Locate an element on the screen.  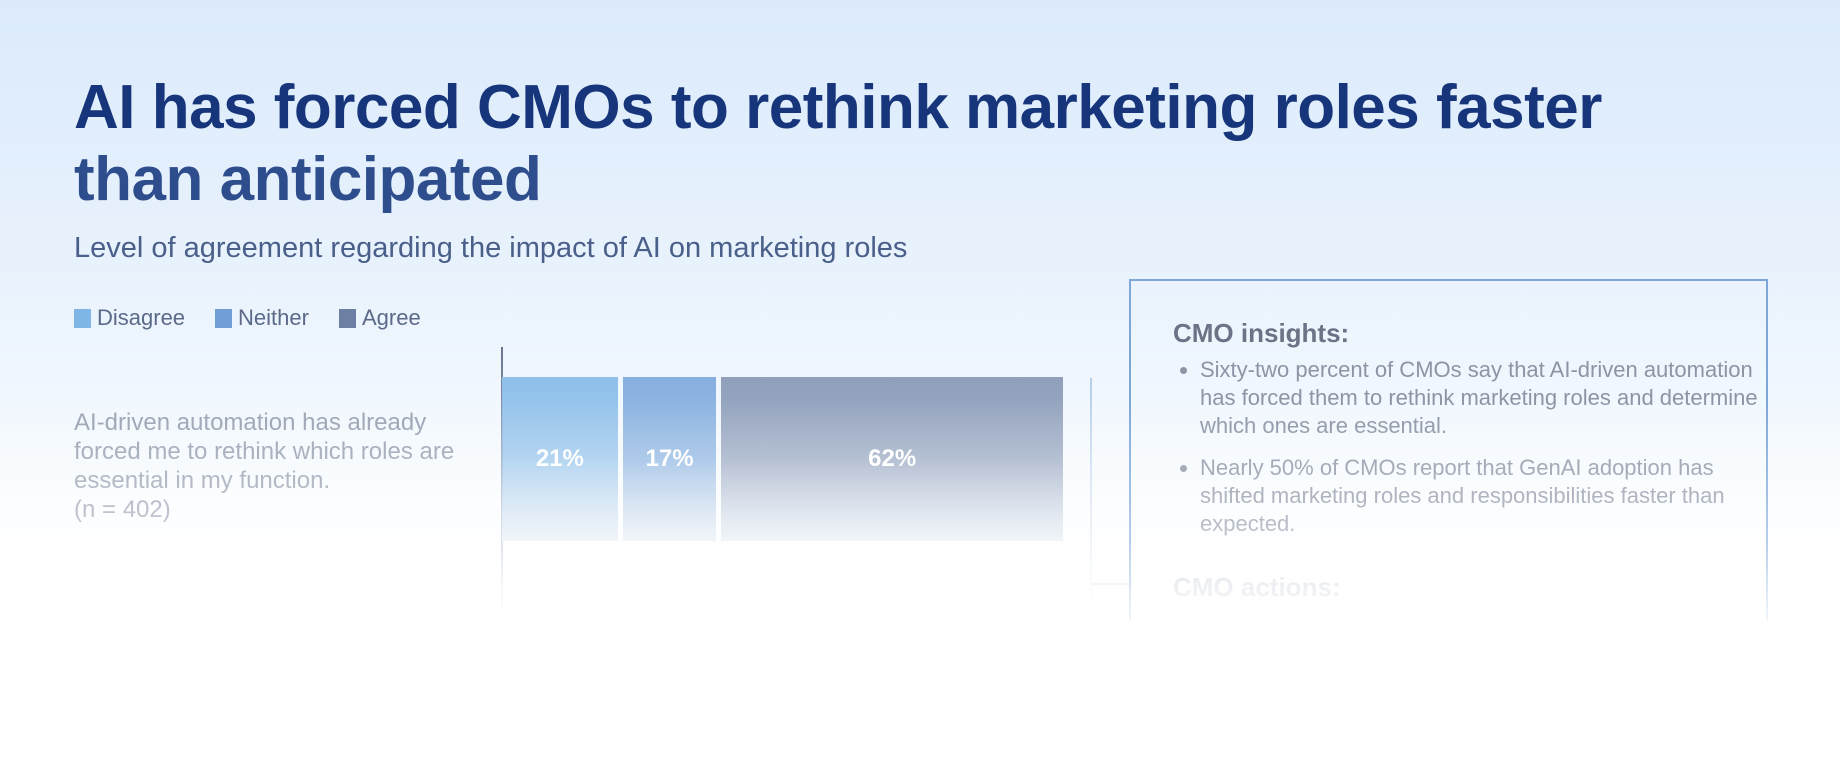
legend-item-neither: Neither is located at coordinates (262, 318).